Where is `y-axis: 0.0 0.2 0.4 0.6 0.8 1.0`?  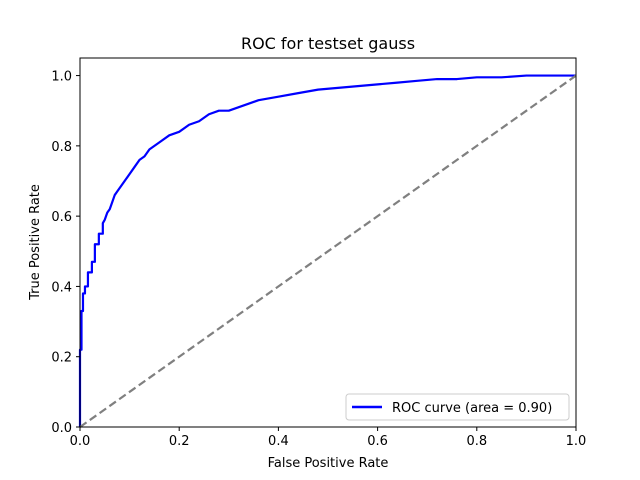 y-axis: 0.0 0.2 0.4 0.6 0.8 1.0 is located at coordinates (65, 253).